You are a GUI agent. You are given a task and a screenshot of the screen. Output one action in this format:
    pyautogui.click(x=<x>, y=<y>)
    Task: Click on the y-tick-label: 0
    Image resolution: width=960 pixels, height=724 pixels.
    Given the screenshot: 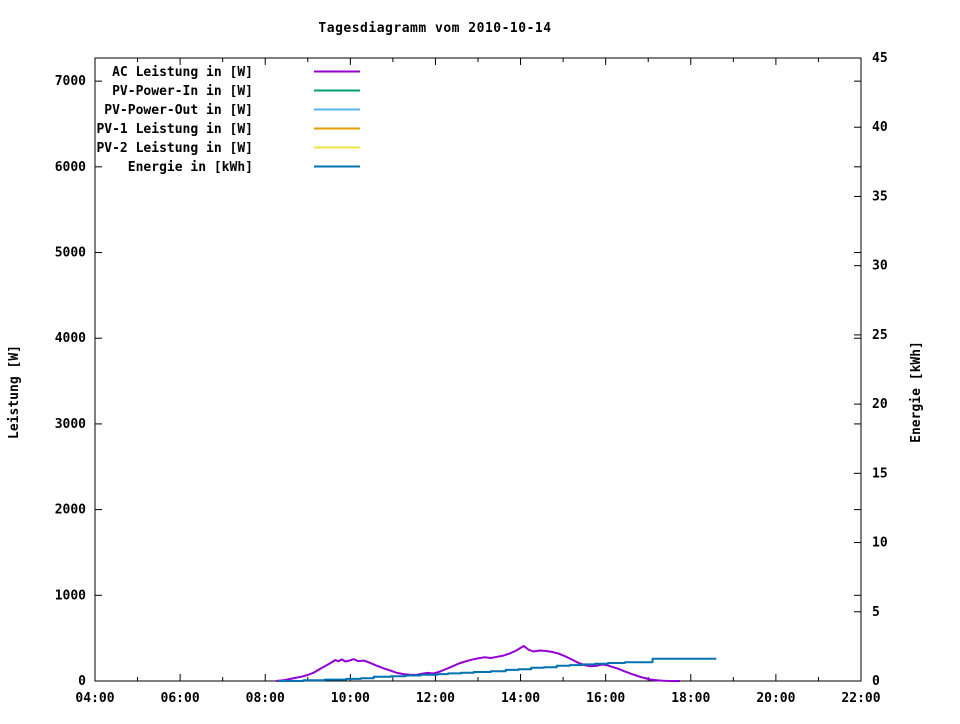 What is the action you would take?
    pyautogui.click(x=82, y=681)
    